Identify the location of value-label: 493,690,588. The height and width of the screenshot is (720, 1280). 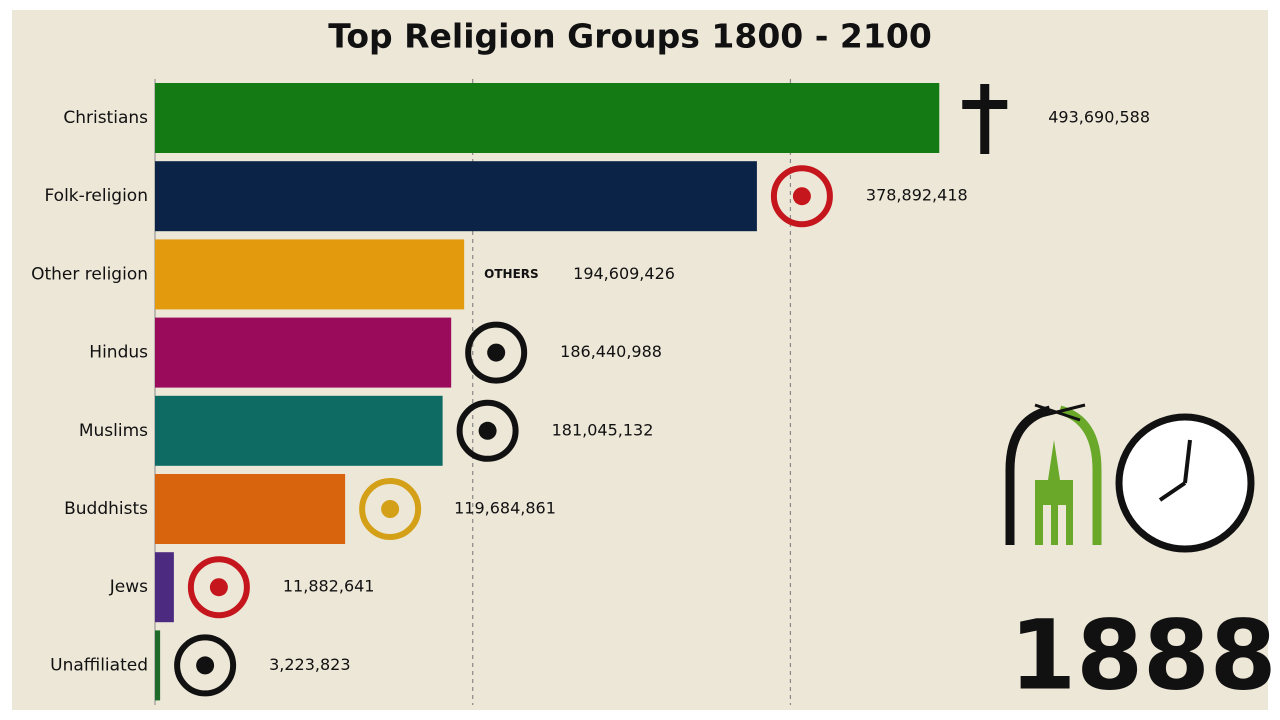
(1099, 117).